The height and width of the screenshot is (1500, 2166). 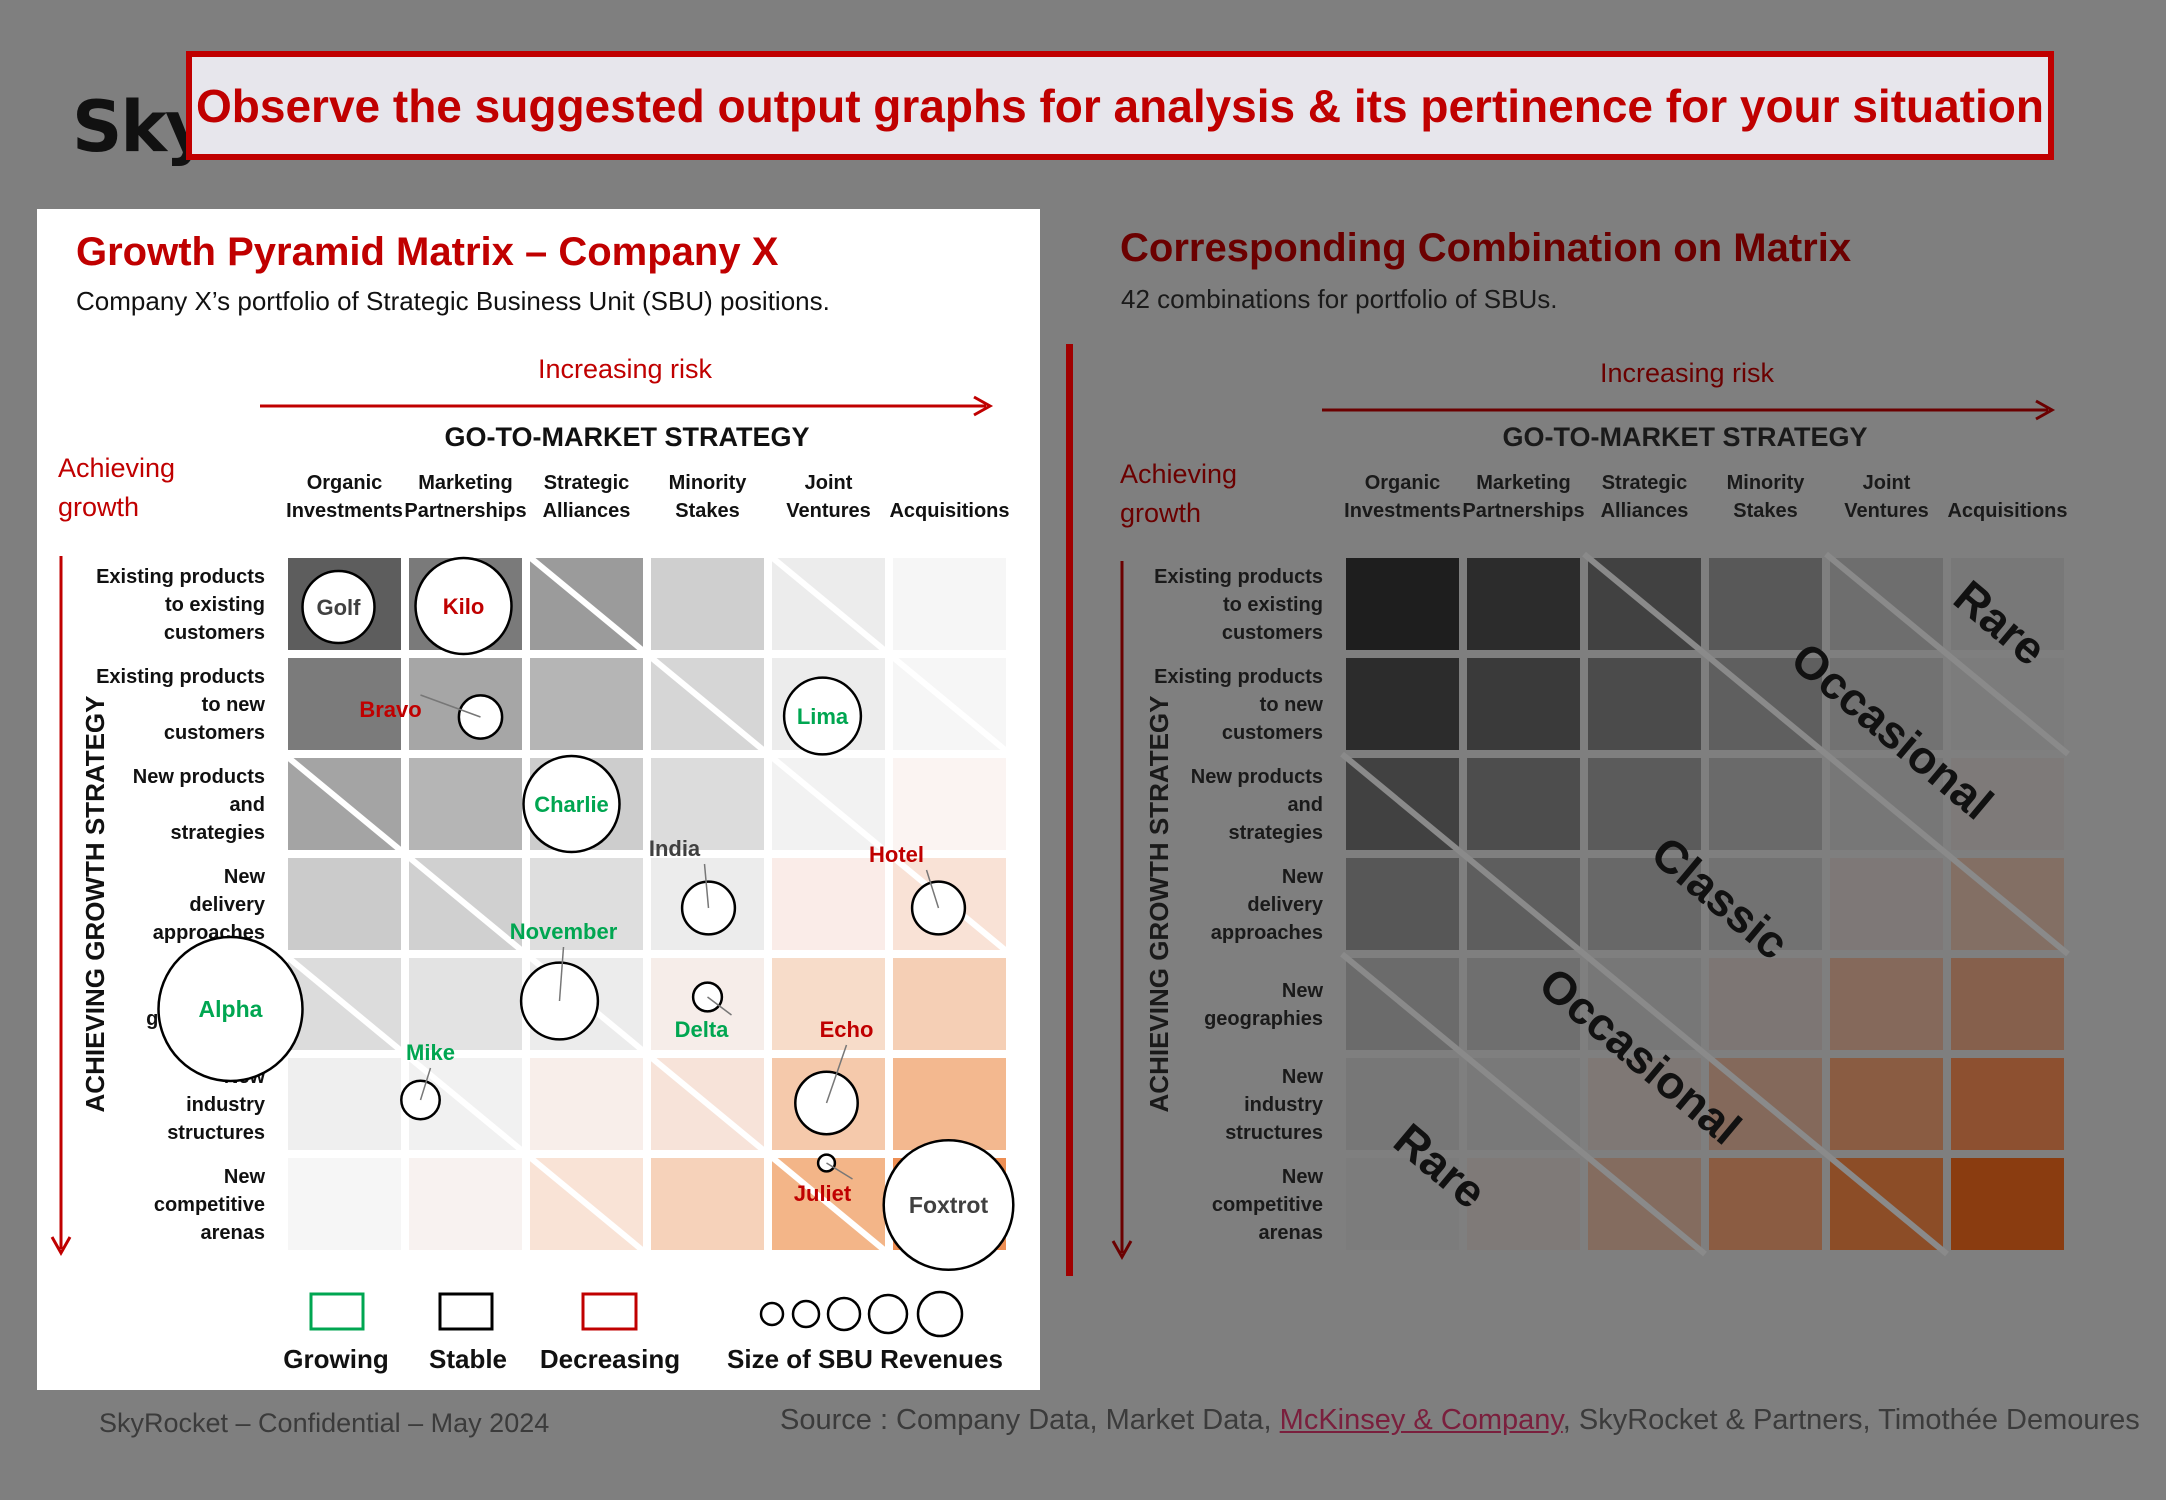 What do you see at coordinates (180, 677) in the screenshot?
I see `left-row-label-1-0: Existing products` at bounding box center [180, 677].